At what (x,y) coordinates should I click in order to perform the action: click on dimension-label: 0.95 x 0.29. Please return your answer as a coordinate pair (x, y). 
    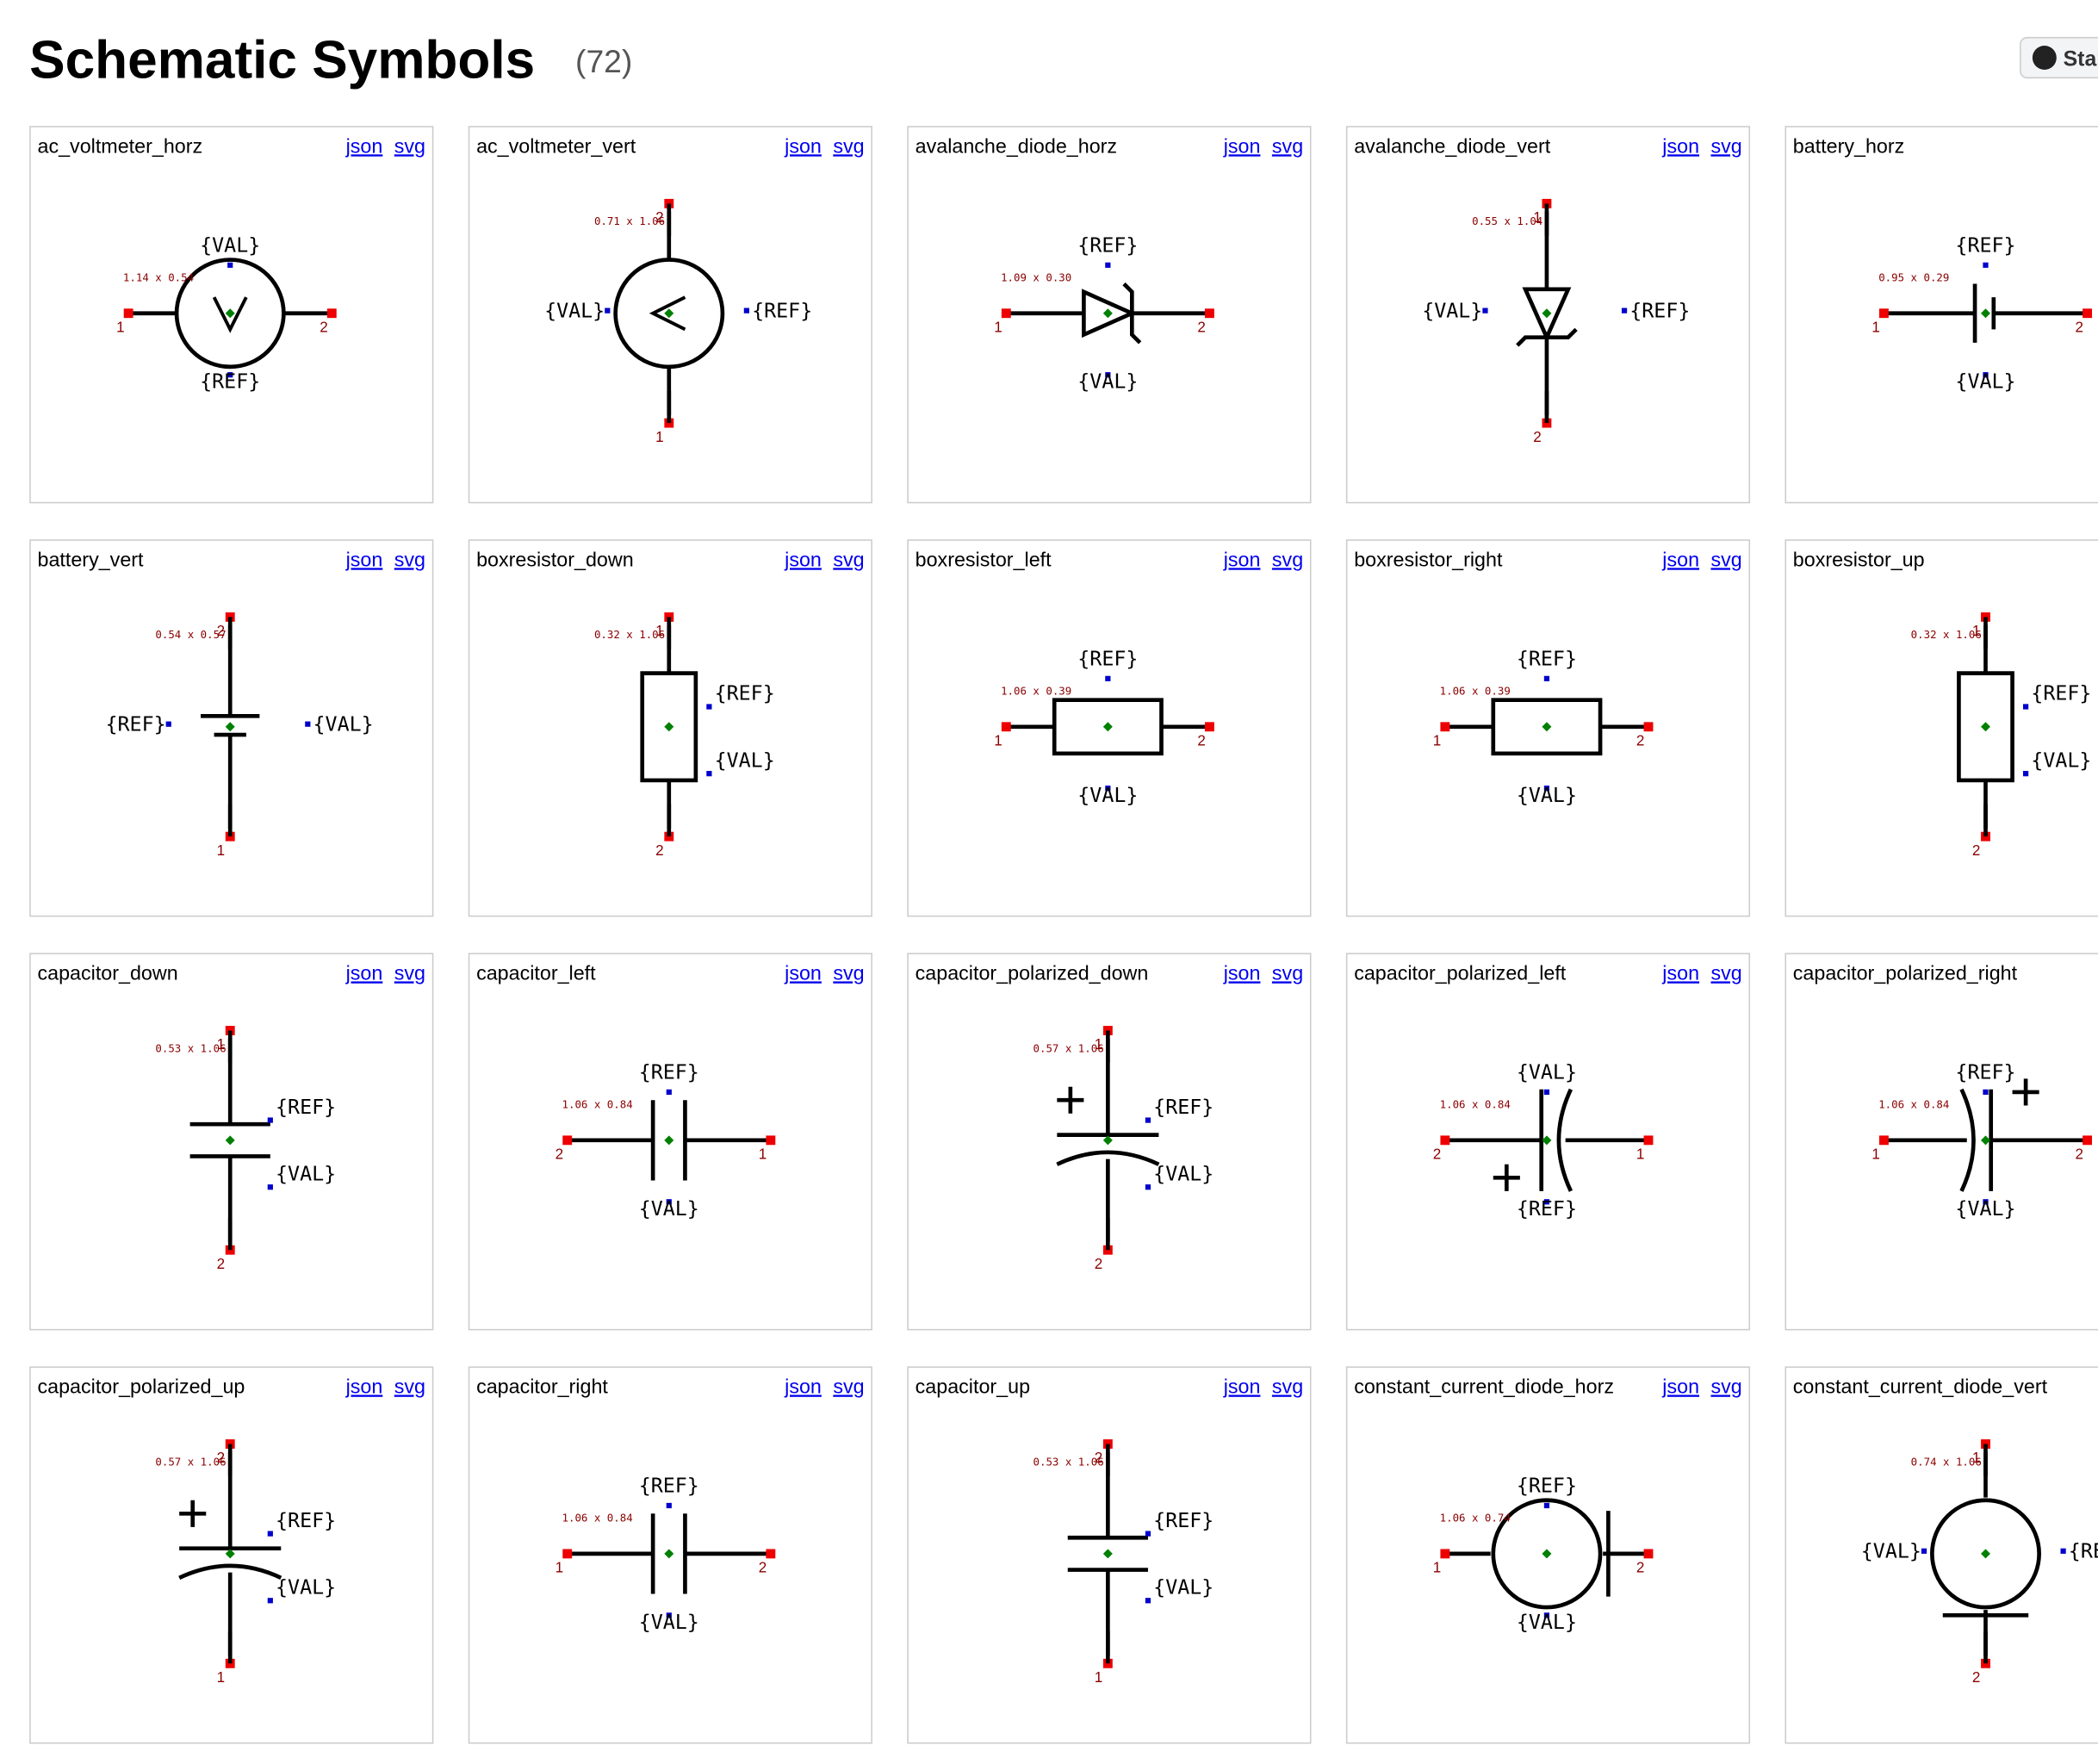
    Looking at the image, I should click on (1913, 276).